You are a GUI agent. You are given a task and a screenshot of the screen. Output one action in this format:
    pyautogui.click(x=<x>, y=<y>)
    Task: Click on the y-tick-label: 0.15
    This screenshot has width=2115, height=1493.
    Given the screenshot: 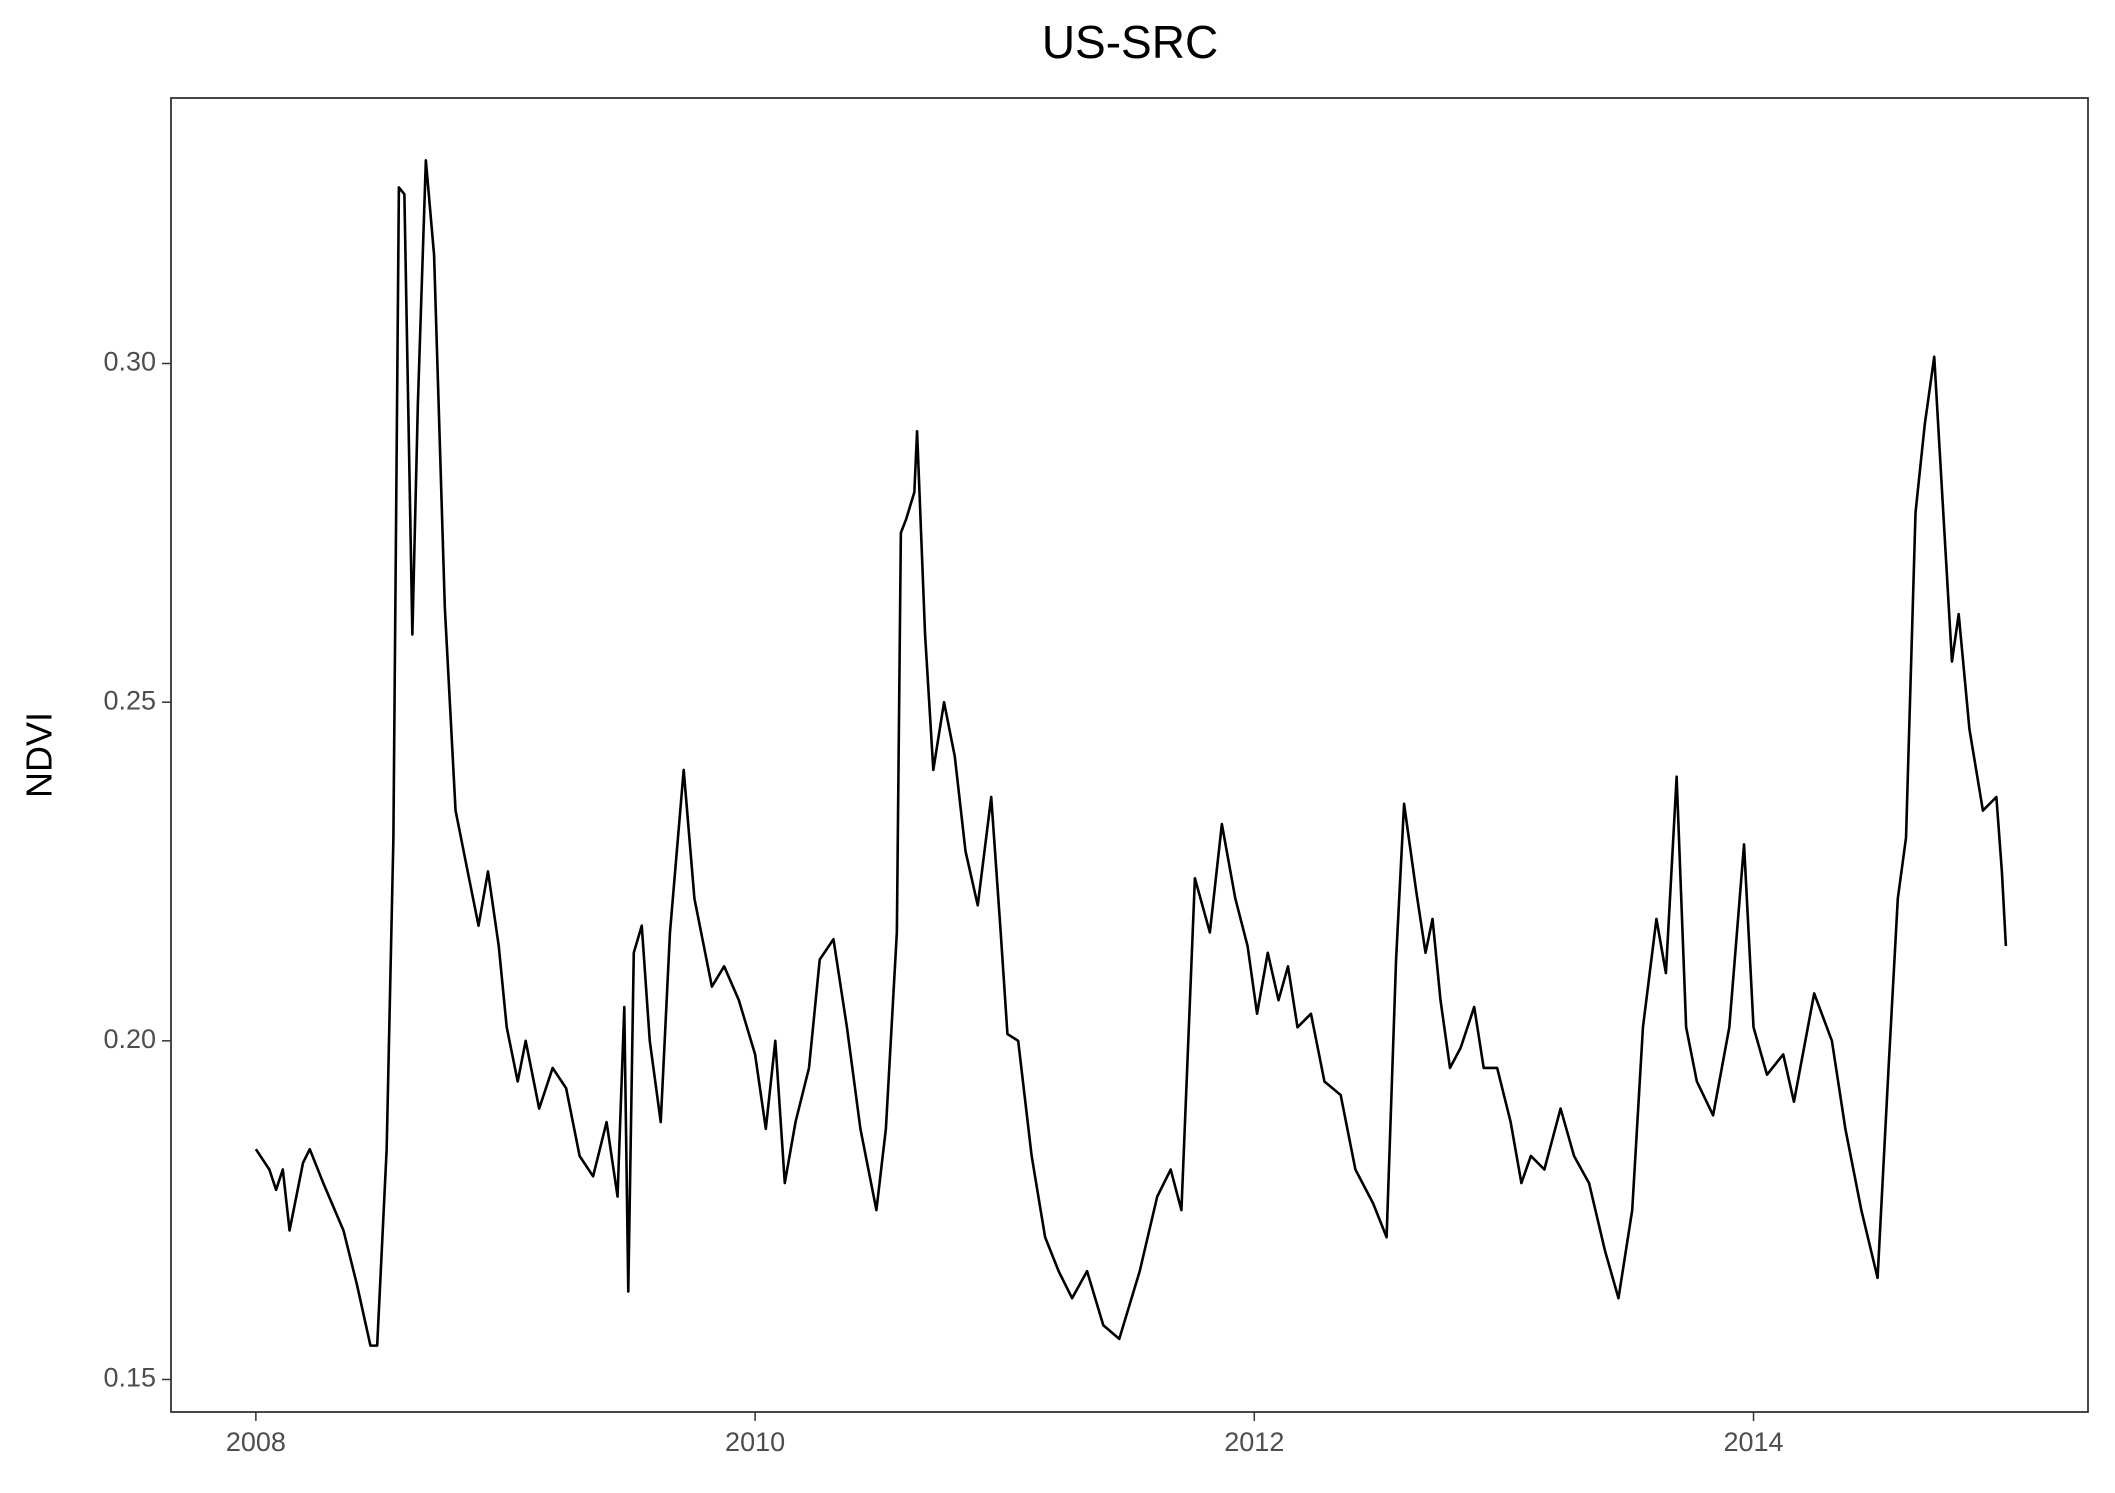 What is the action you would take?
    pyautogui.click(x=129, y=1378)
    